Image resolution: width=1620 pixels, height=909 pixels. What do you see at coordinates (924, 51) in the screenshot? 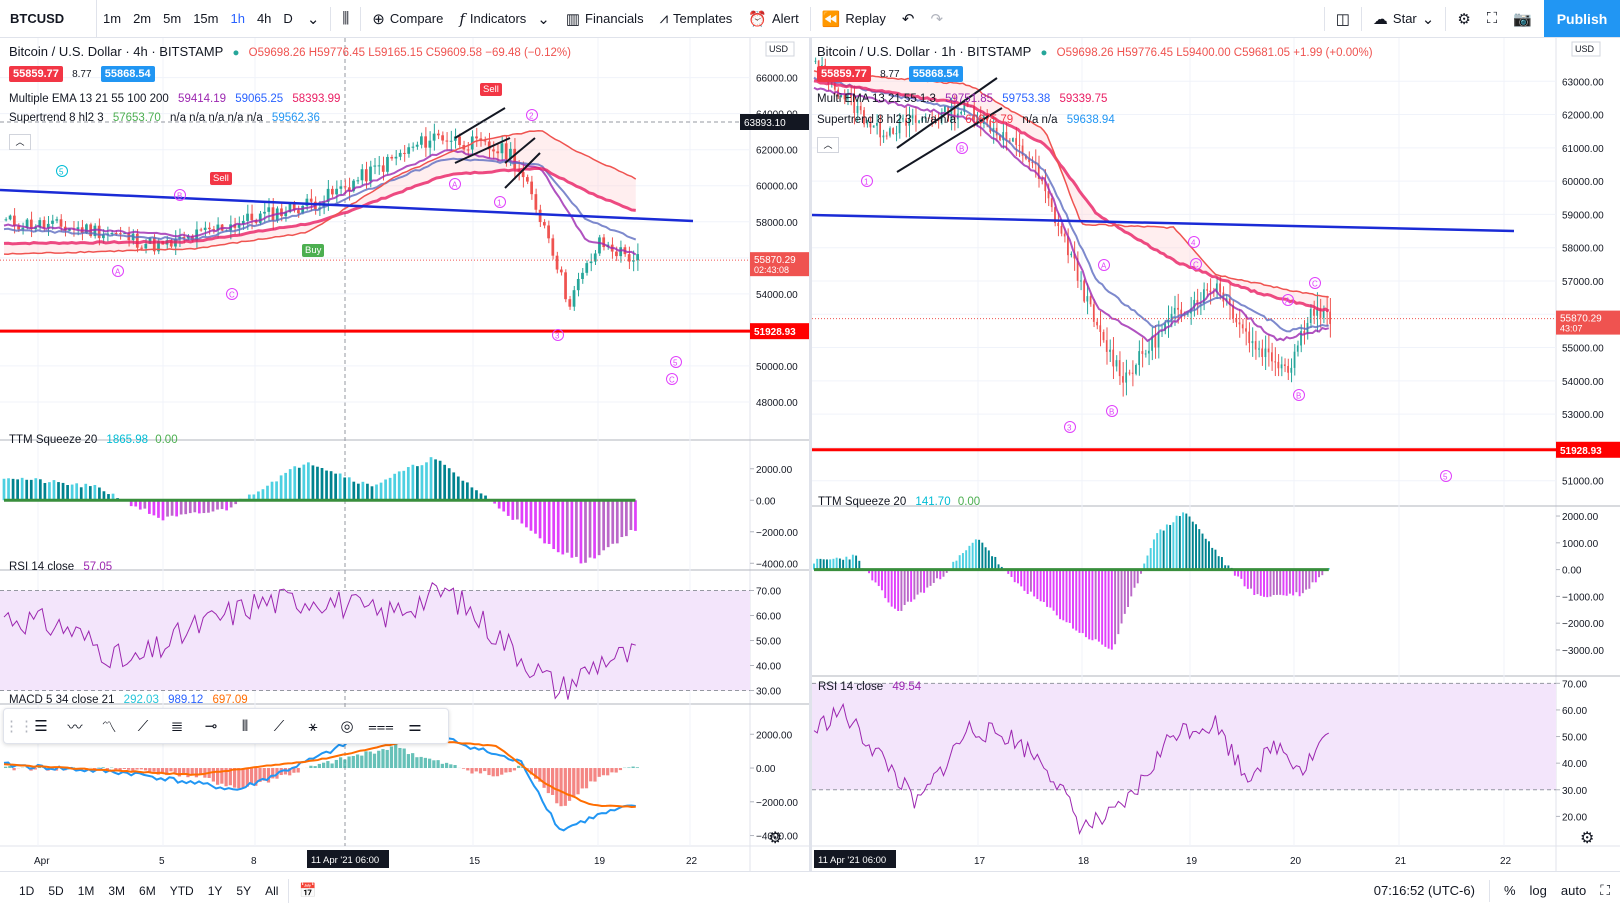
I see `right-symbol-title: Bitcoin / U.S. Dollar · 1h · BITSTAMP` at bounding box center [924, 51].